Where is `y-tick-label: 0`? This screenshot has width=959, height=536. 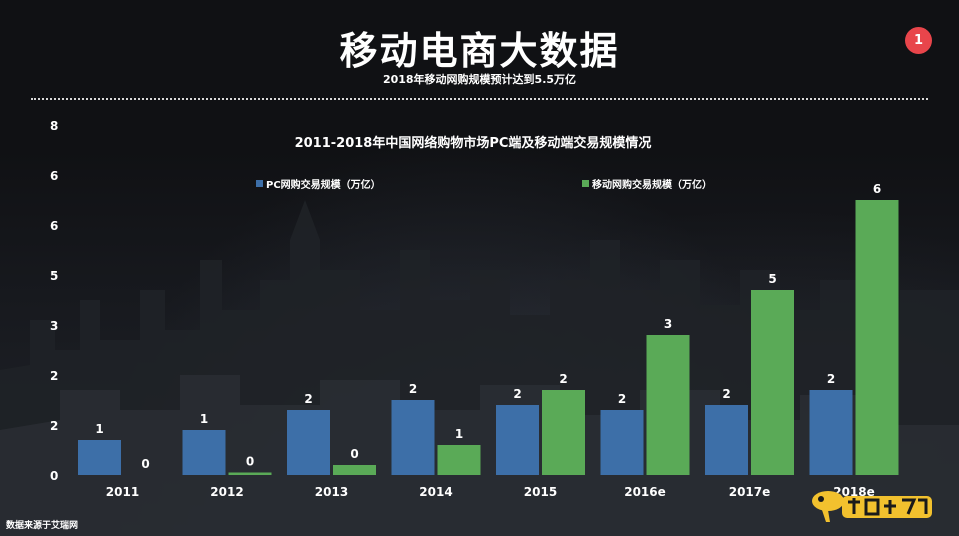
y-tick-label: 0 is located at coordinates (54, 476).